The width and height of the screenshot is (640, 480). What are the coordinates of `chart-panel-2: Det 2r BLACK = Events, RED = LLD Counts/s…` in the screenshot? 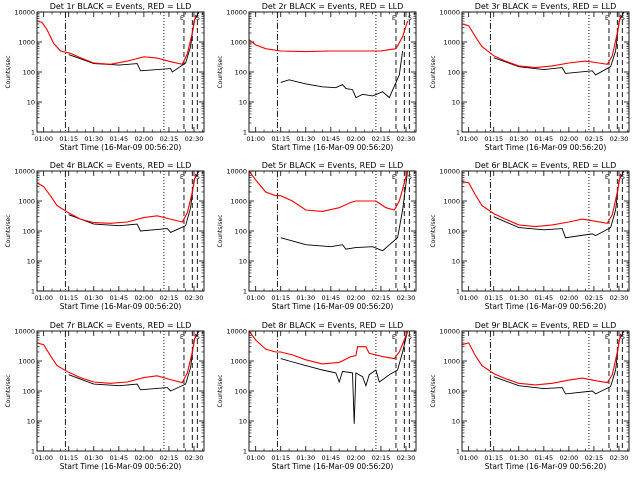 It's located at (317, 77).